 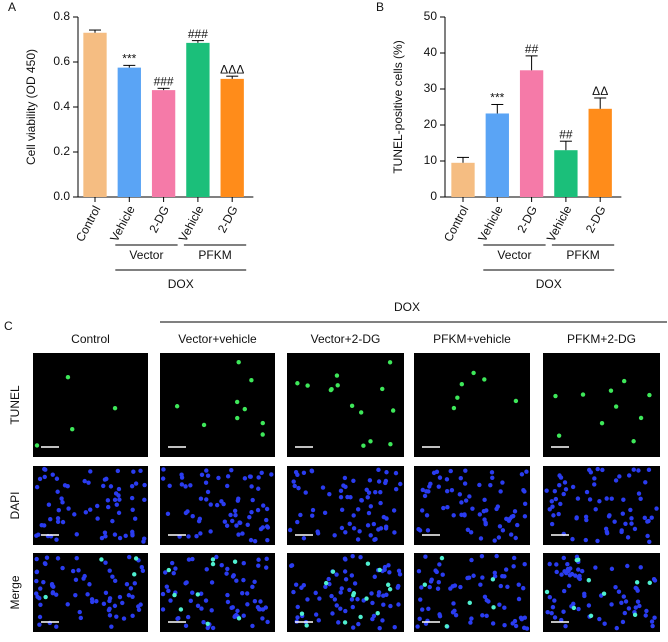 What do you see at coordinates (600, 91) in the screenshot?
I see `significance-label: ΔΔ` at bounding box center [600, 91].